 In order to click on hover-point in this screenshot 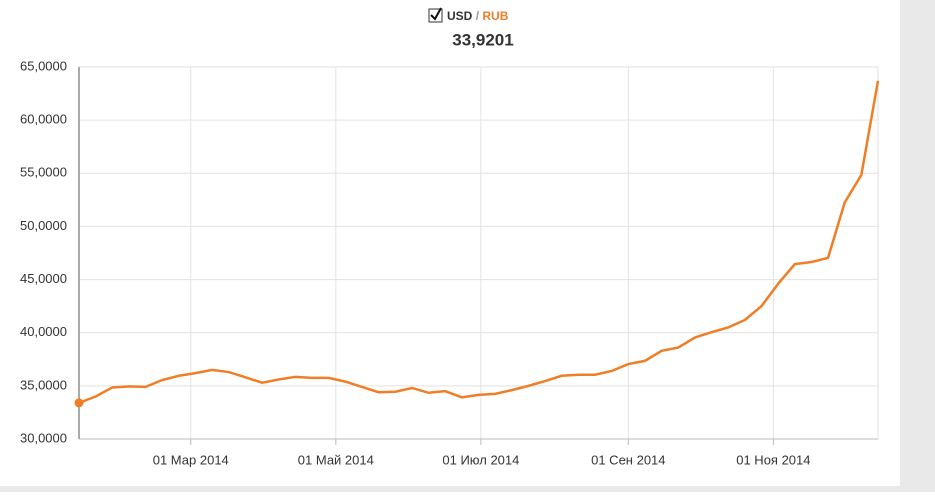, I will do `click(79, 403)`.